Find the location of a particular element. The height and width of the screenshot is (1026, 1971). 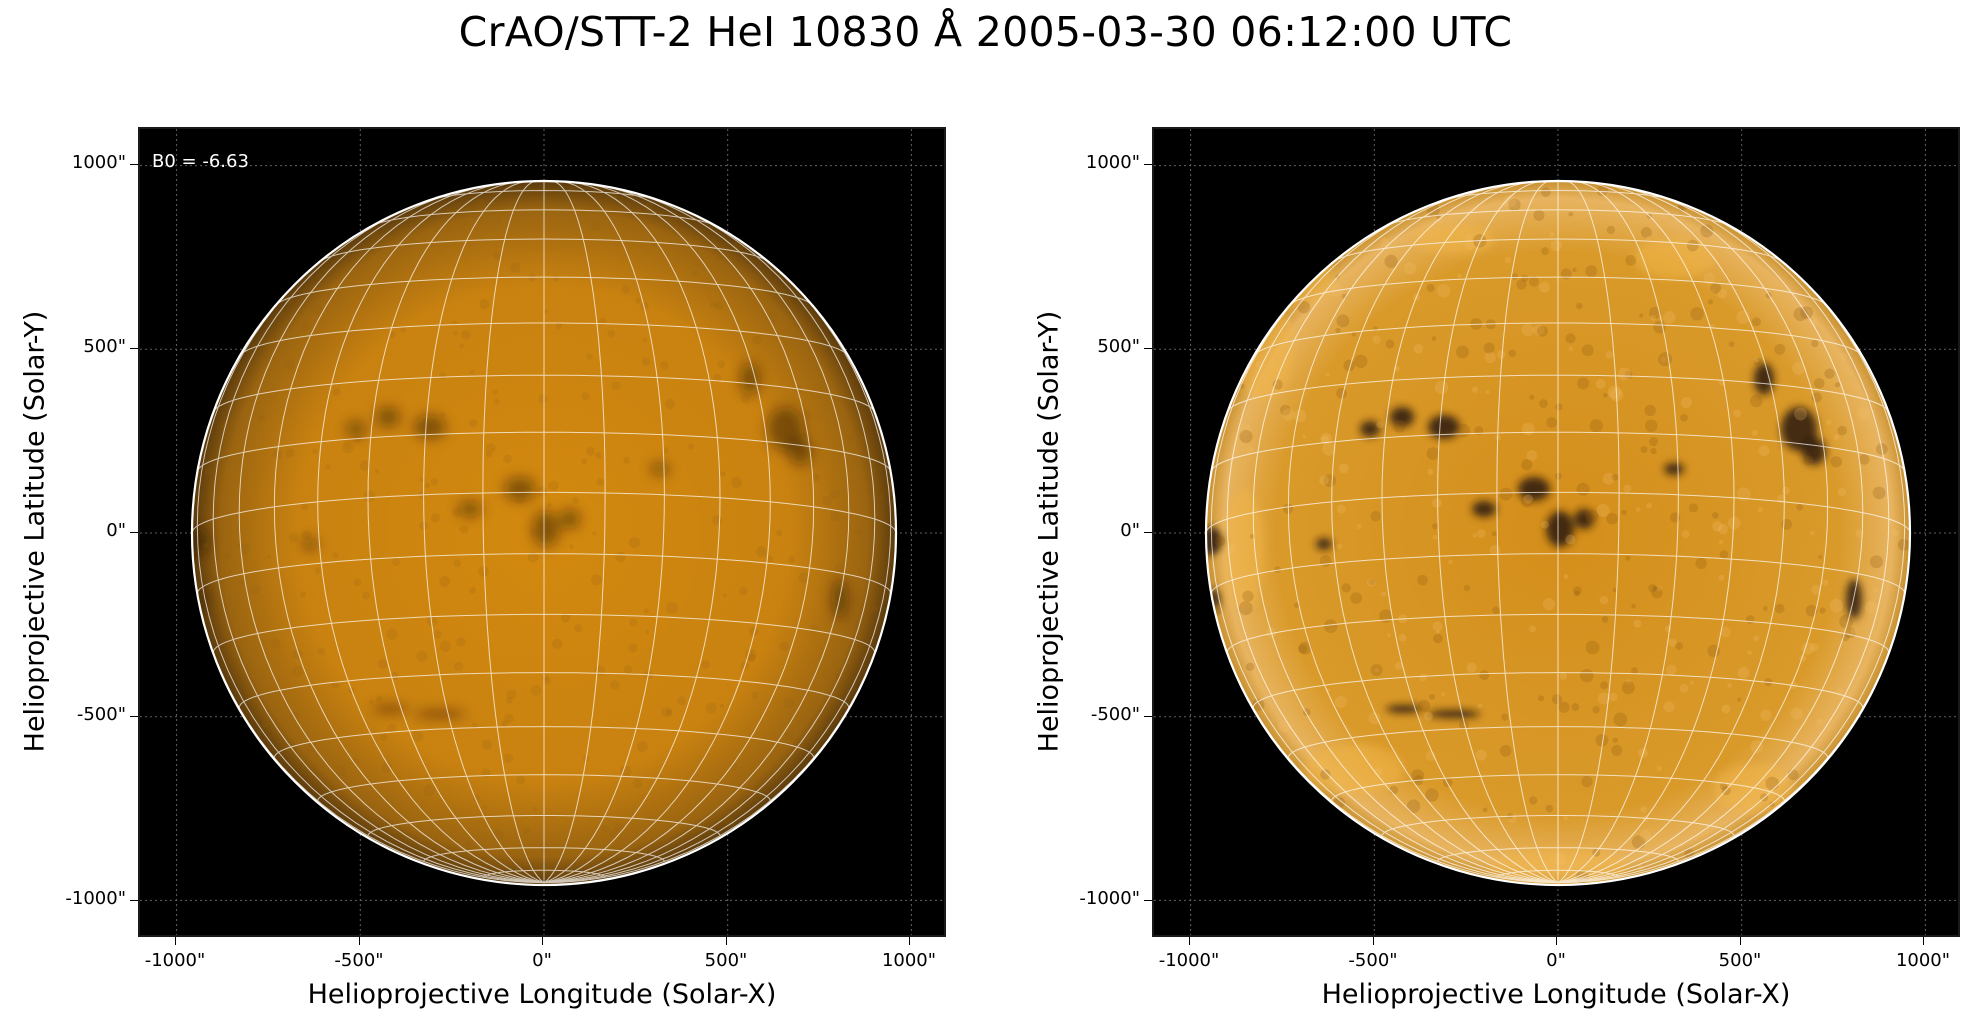

left-xtick-1000: 1000" is located at coordinates (909, 960).